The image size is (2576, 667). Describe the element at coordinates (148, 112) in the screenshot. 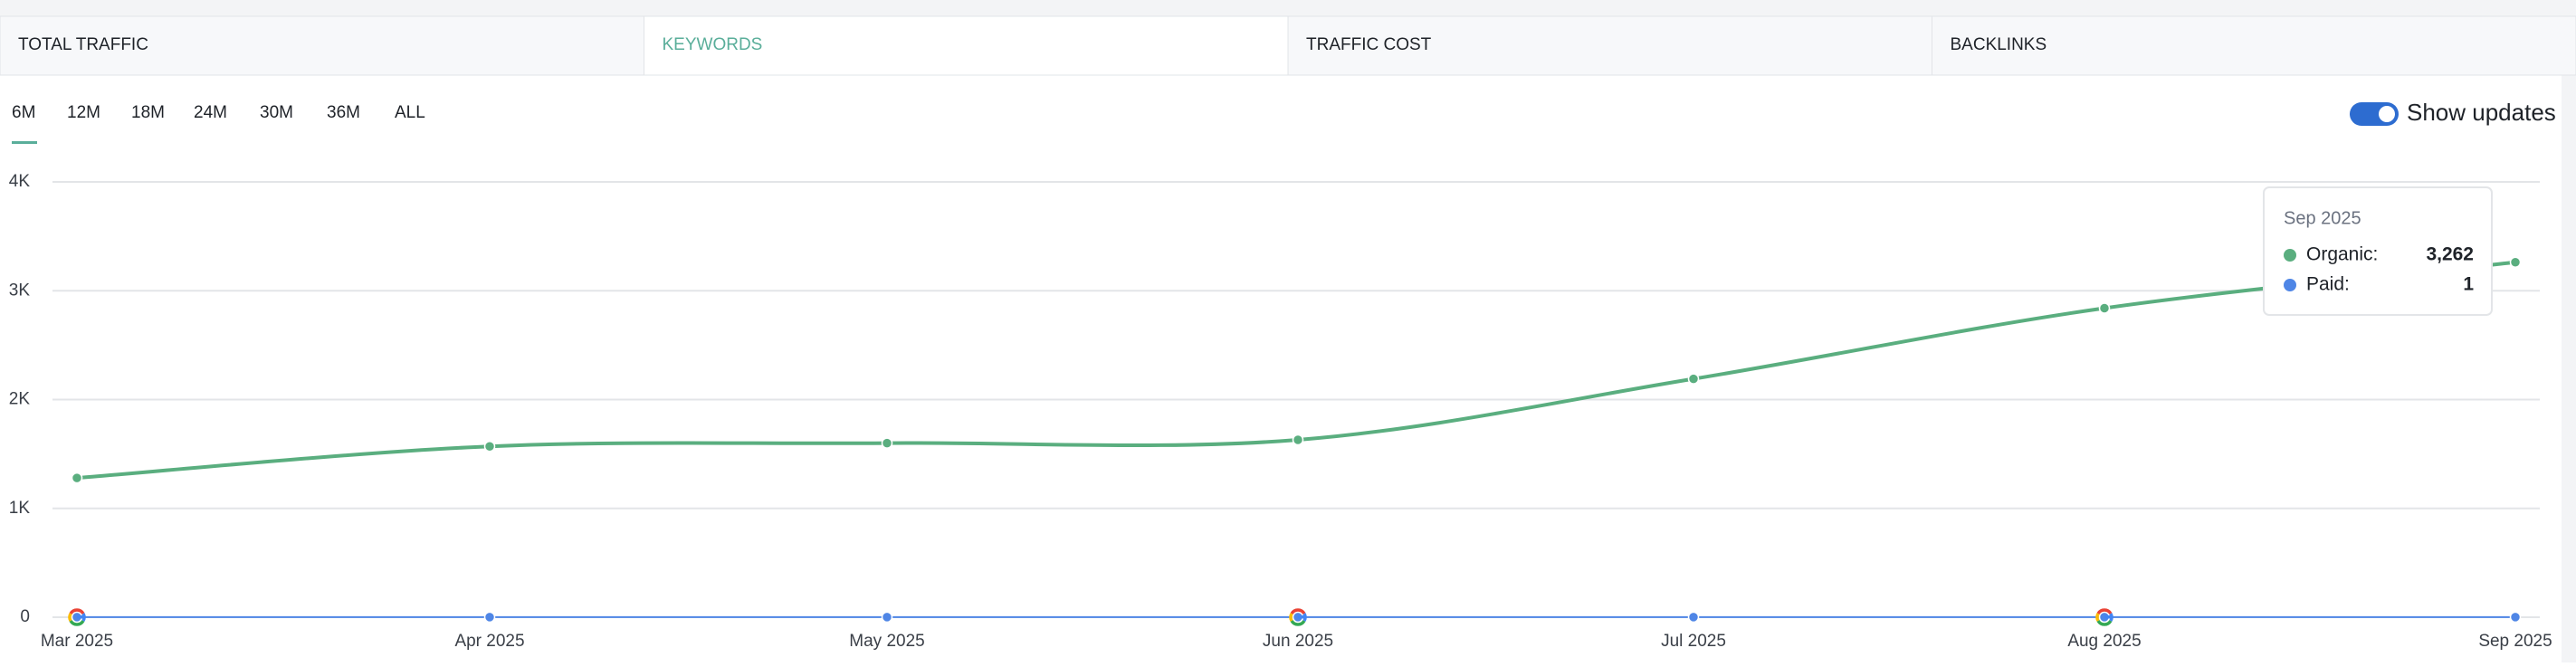

I see `period-button: 18M` at that location.